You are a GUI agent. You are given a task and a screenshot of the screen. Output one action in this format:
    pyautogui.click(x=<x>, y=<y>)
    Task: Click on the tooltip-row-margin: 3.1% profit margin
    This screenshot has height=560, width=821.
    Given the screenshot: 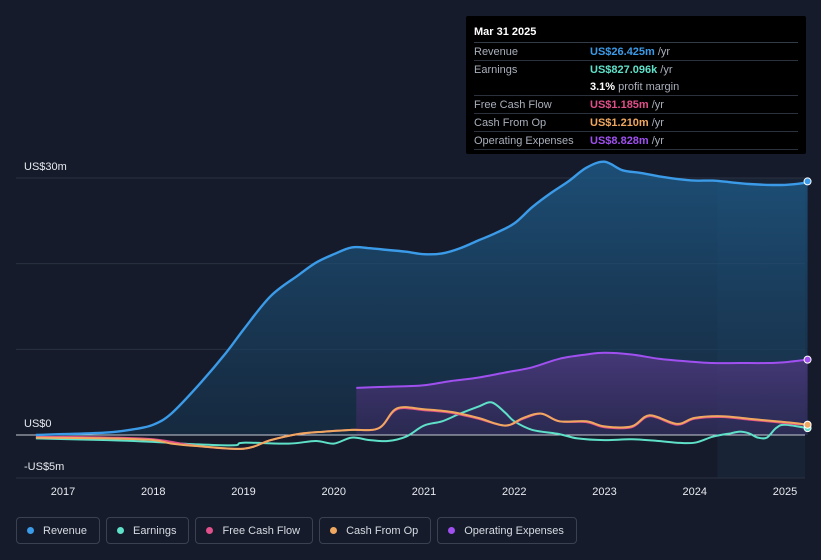 What is the action you would take?
    pyautogui.click(x=636, y=87)
    